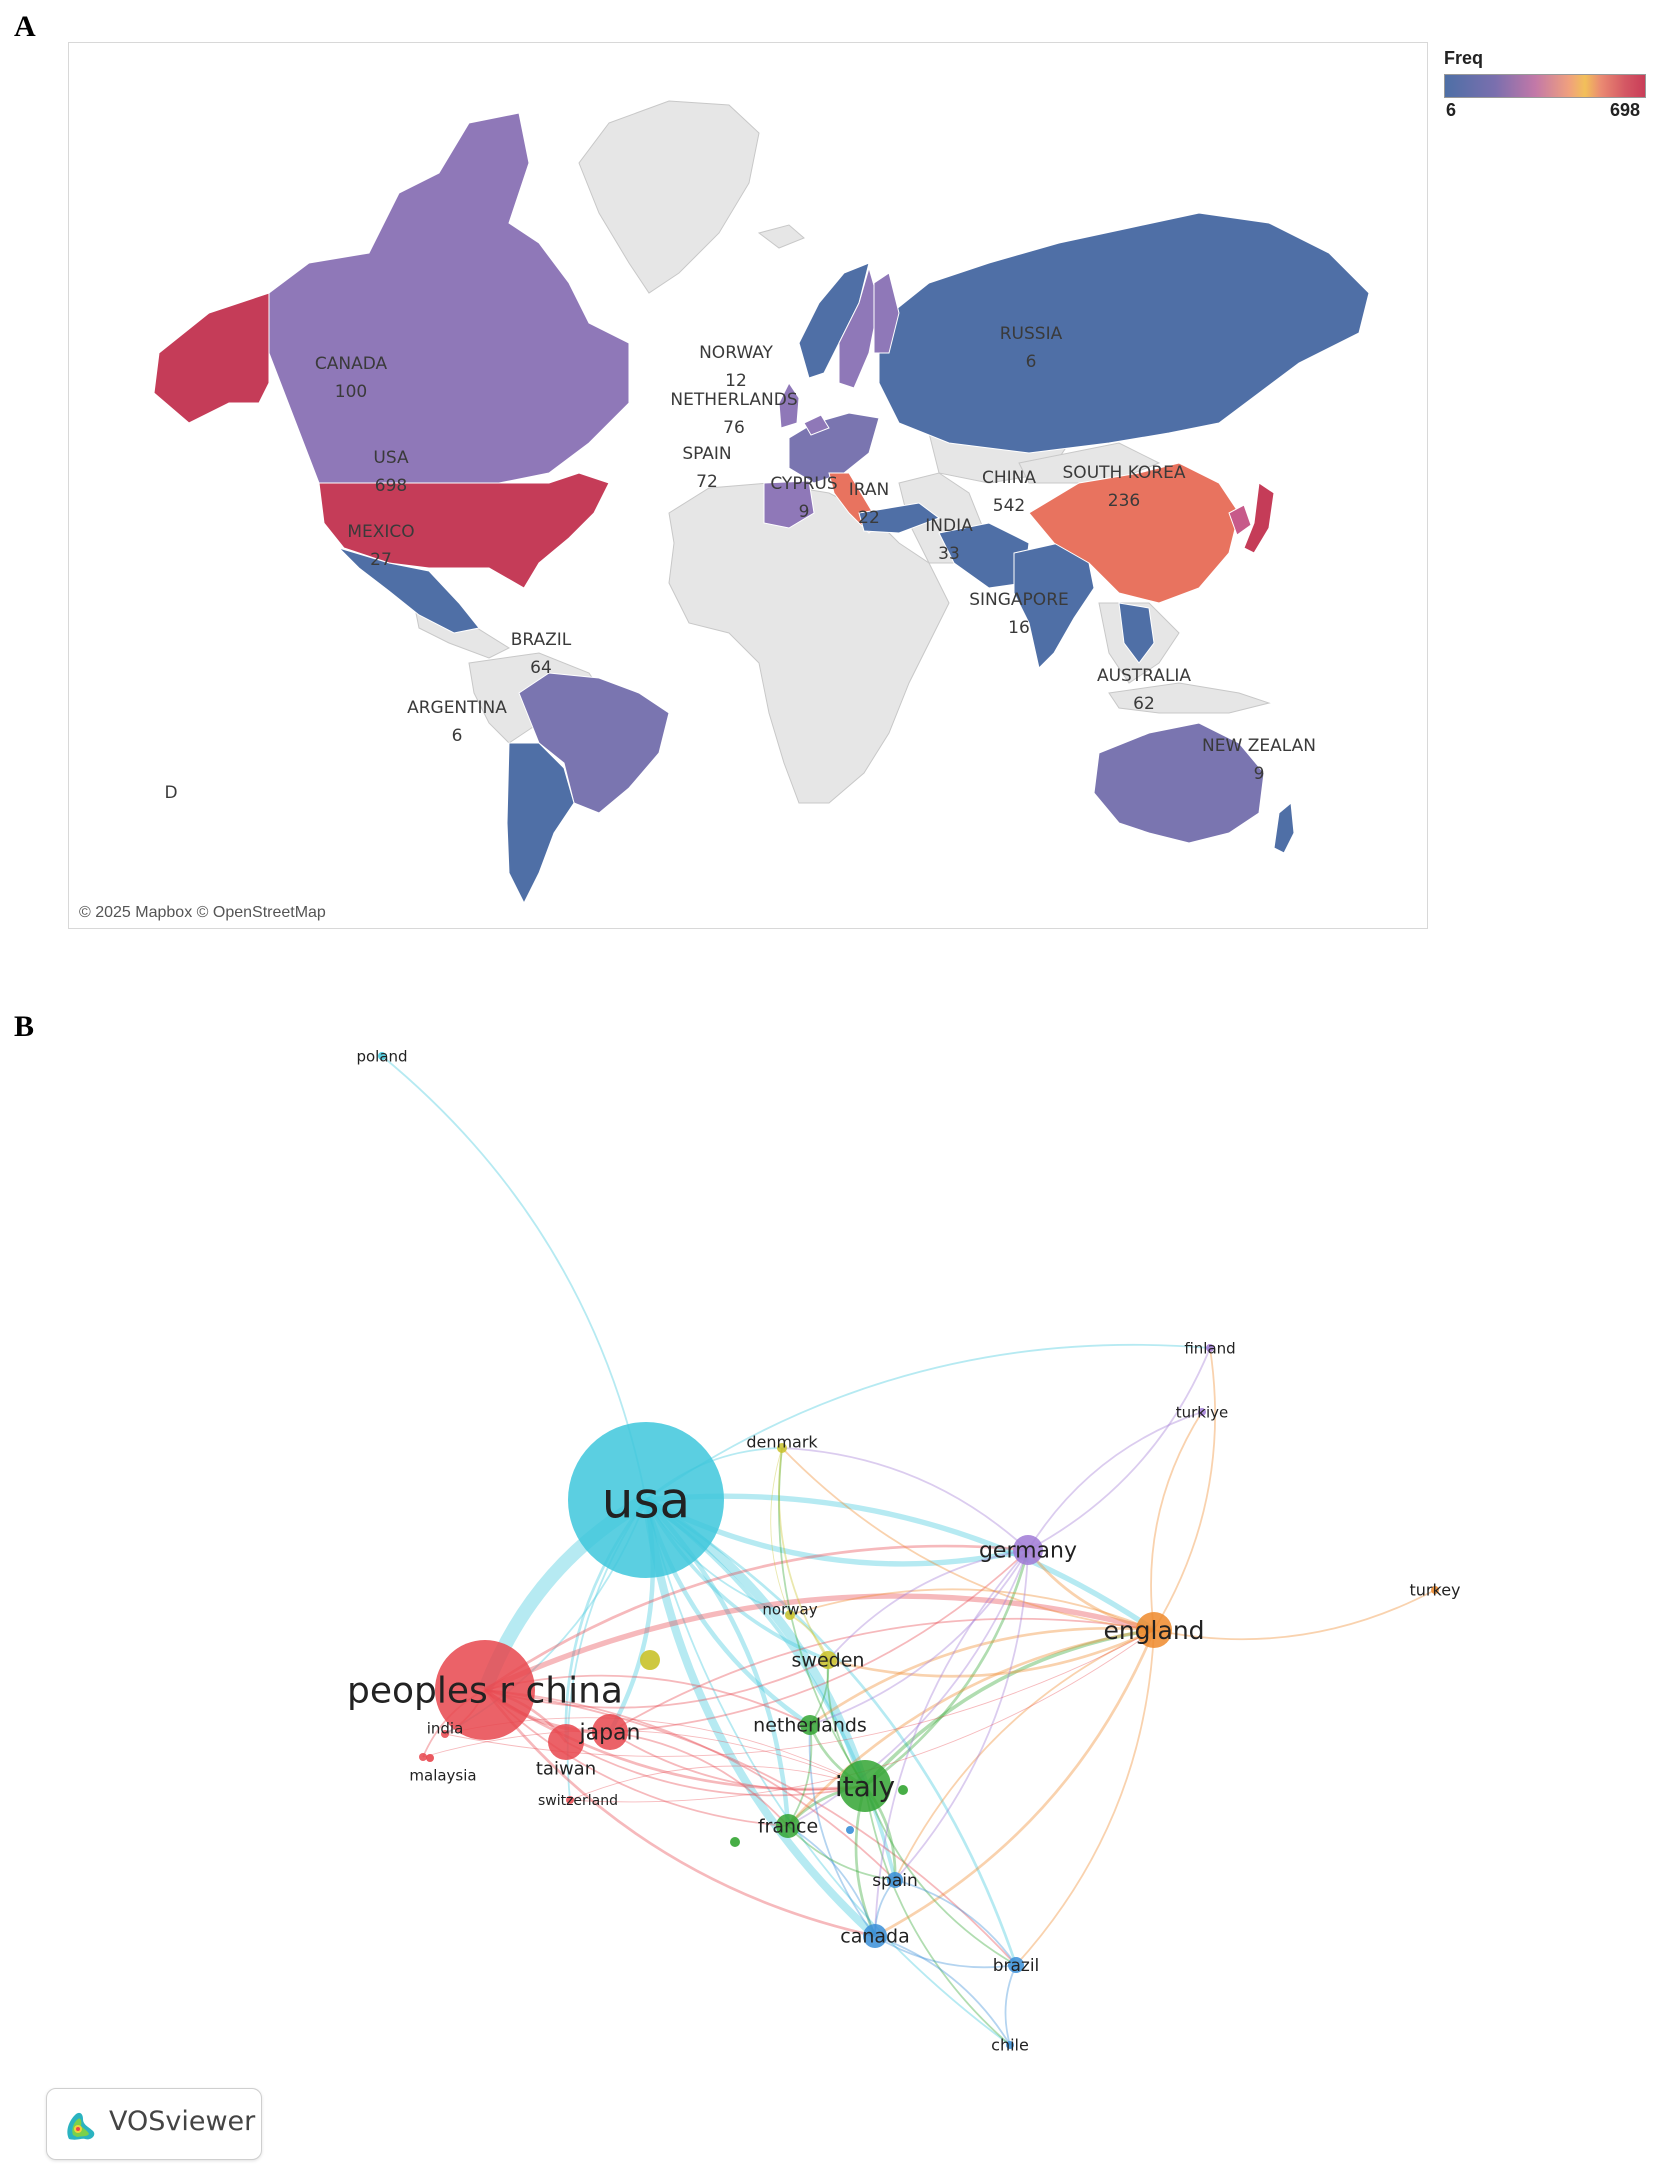  I want to click on country-netherlands, so click(816, 425).